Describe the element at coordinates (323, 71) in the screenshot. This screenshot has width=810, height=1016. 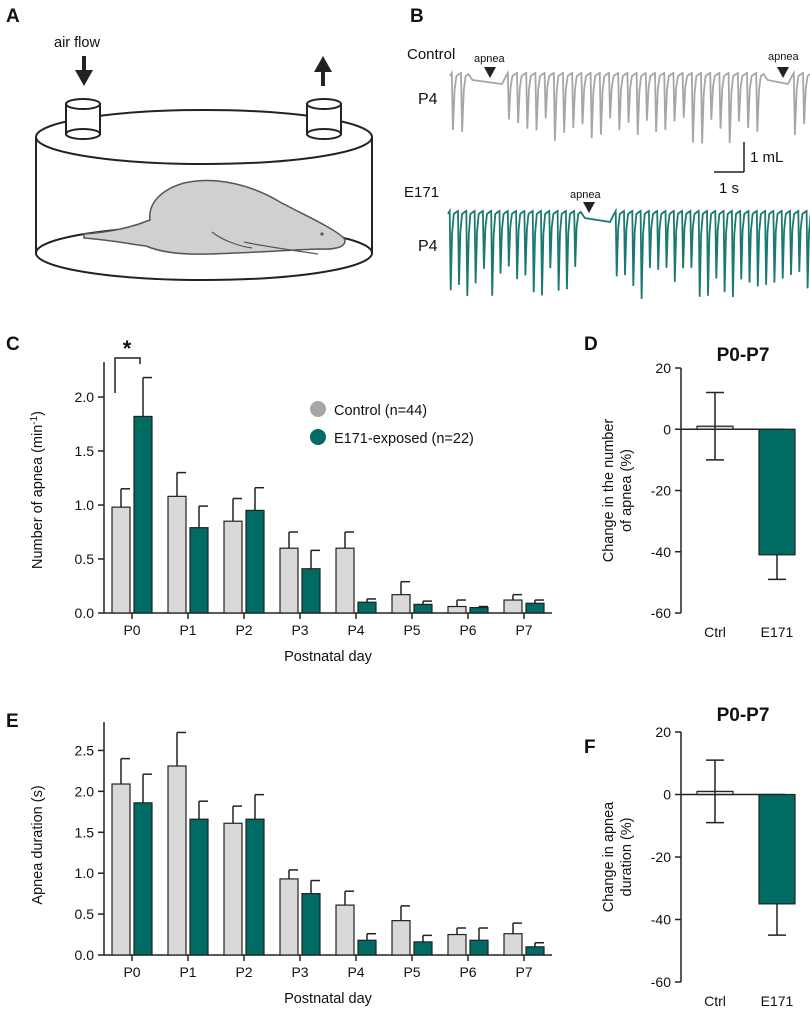
I see `arrow-up-icon` at that location.